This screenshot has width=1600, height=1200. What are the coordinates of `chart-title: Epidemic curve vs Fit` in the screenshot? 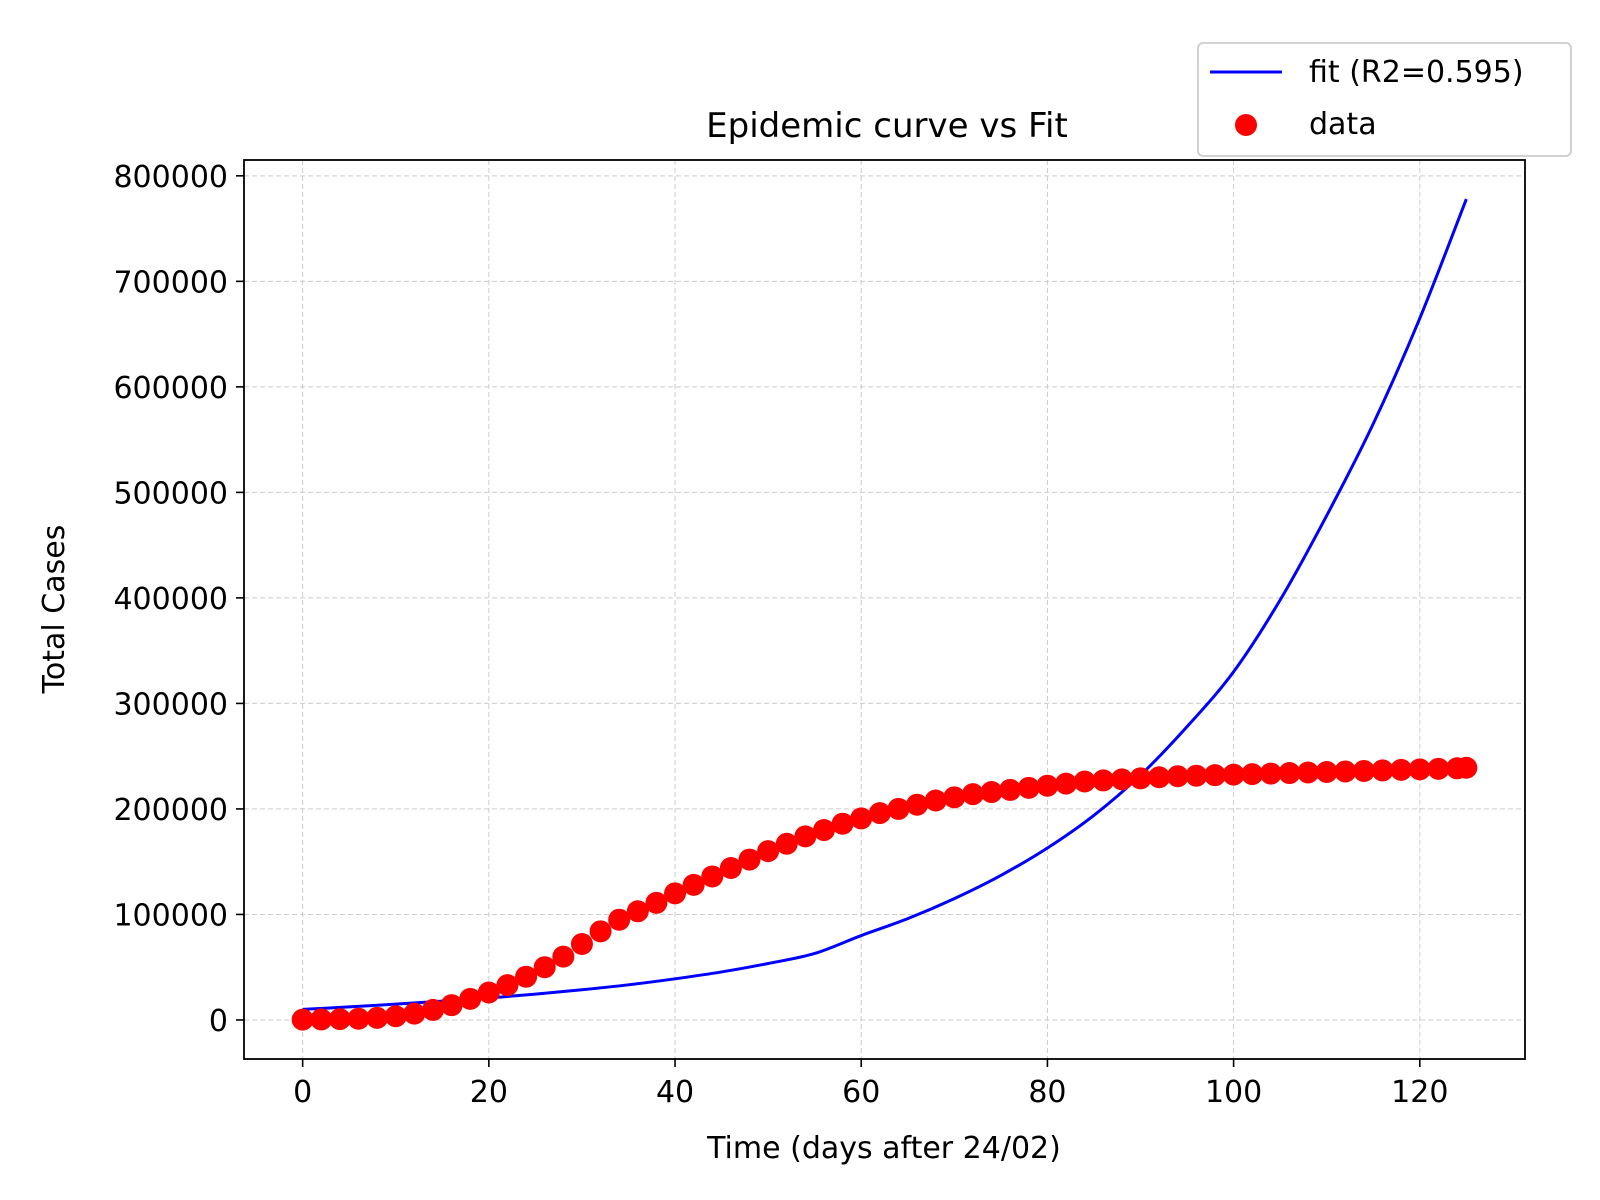 It's located at (887, 126).